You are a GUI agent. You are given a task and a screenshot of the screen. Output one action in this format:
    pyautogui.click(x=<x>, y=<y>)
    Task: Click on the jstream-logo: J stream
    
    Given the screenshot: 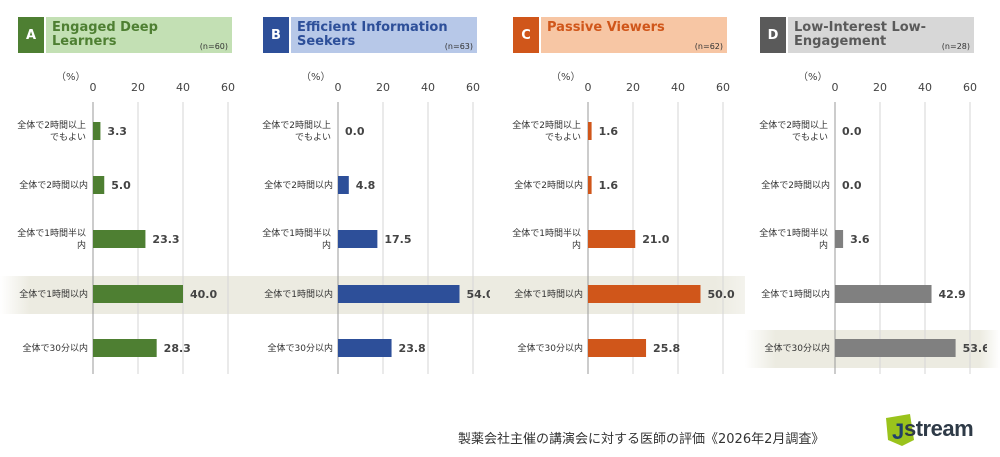 What is the action you would take?
    pyautogui.click(x=935, y=430)
    